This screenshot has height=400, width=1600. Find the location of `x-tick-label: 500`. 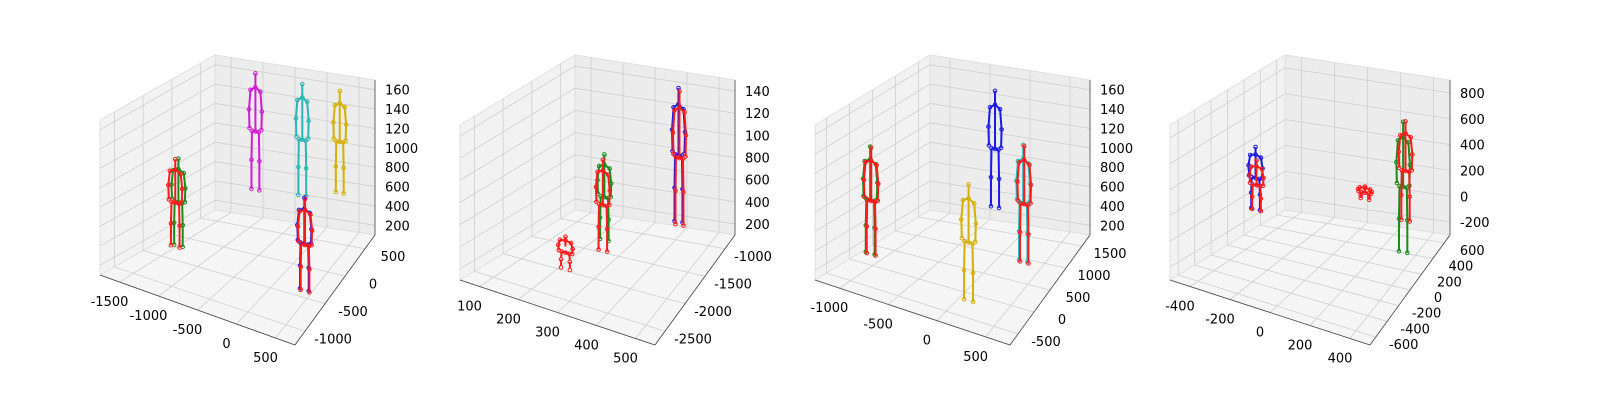

x-tick-label: 500 is located at coordinates (975, 357).